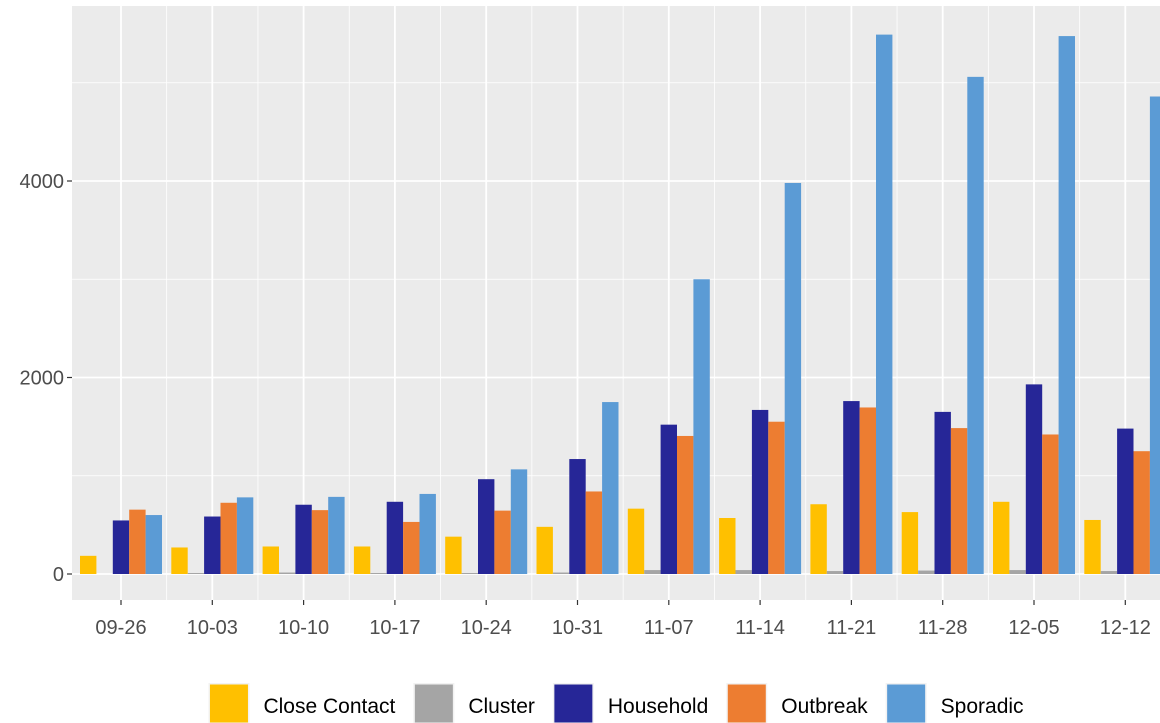 This screenshot has width=1160, height=723. Describe the element at coordinates (746, 703) in the screenshot. I see `legend-key-outbreak` at that location.